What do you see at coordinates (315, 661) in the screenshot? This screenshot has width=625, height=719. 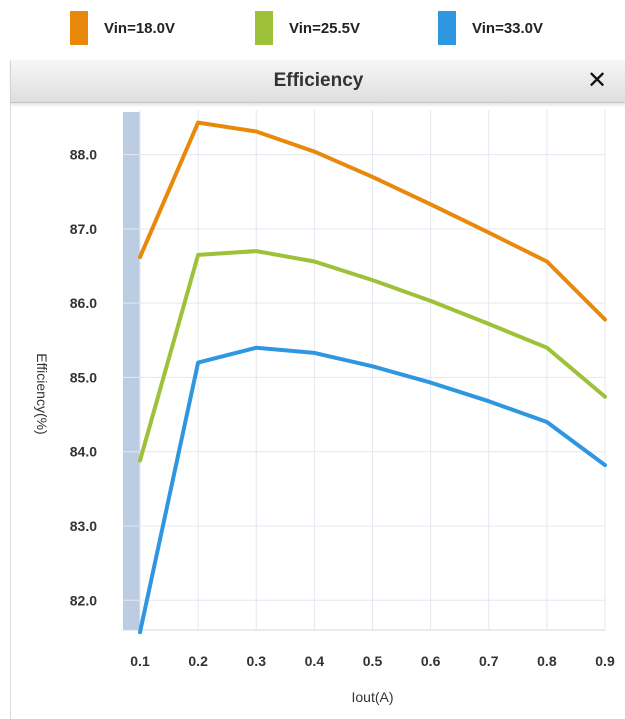 I see `x-tick-label: 0.4` at bounding box center [315, 661].